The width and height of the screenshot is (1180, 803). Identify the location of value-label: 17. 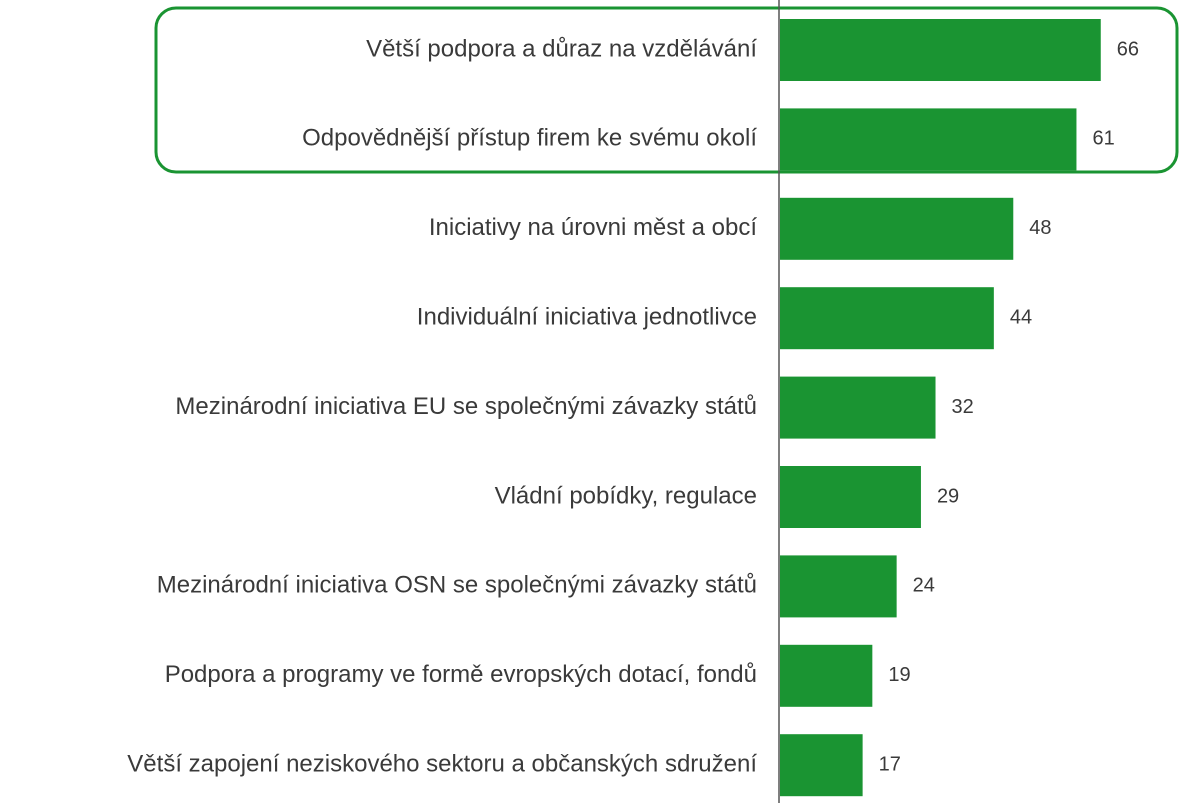
(890, 764).